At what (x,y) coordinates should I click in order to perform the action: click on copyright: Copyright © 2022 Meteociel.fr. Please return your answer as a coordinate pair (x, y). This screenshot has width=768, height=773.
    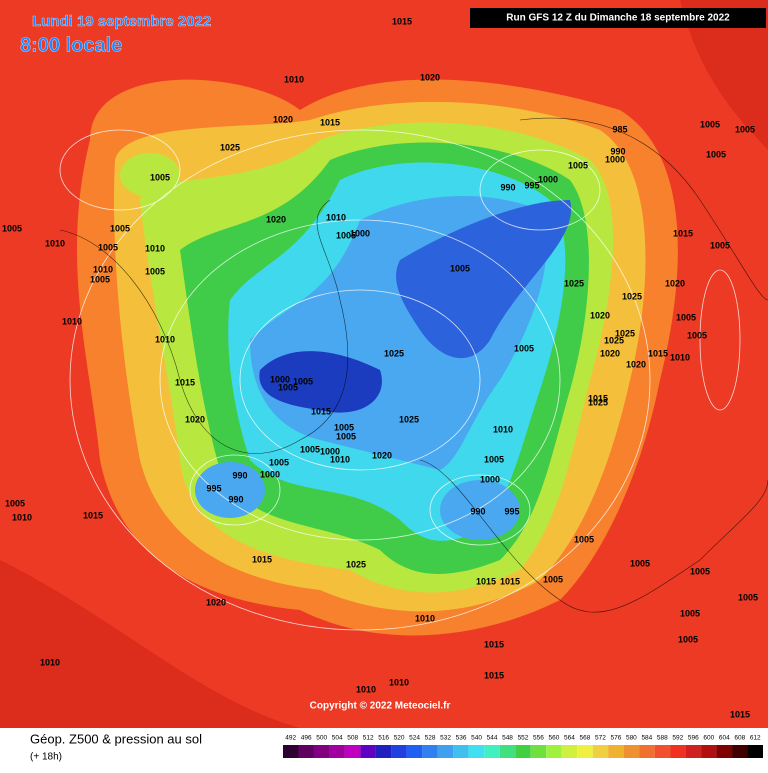
    Looking at the image, I should click on (380, 706).